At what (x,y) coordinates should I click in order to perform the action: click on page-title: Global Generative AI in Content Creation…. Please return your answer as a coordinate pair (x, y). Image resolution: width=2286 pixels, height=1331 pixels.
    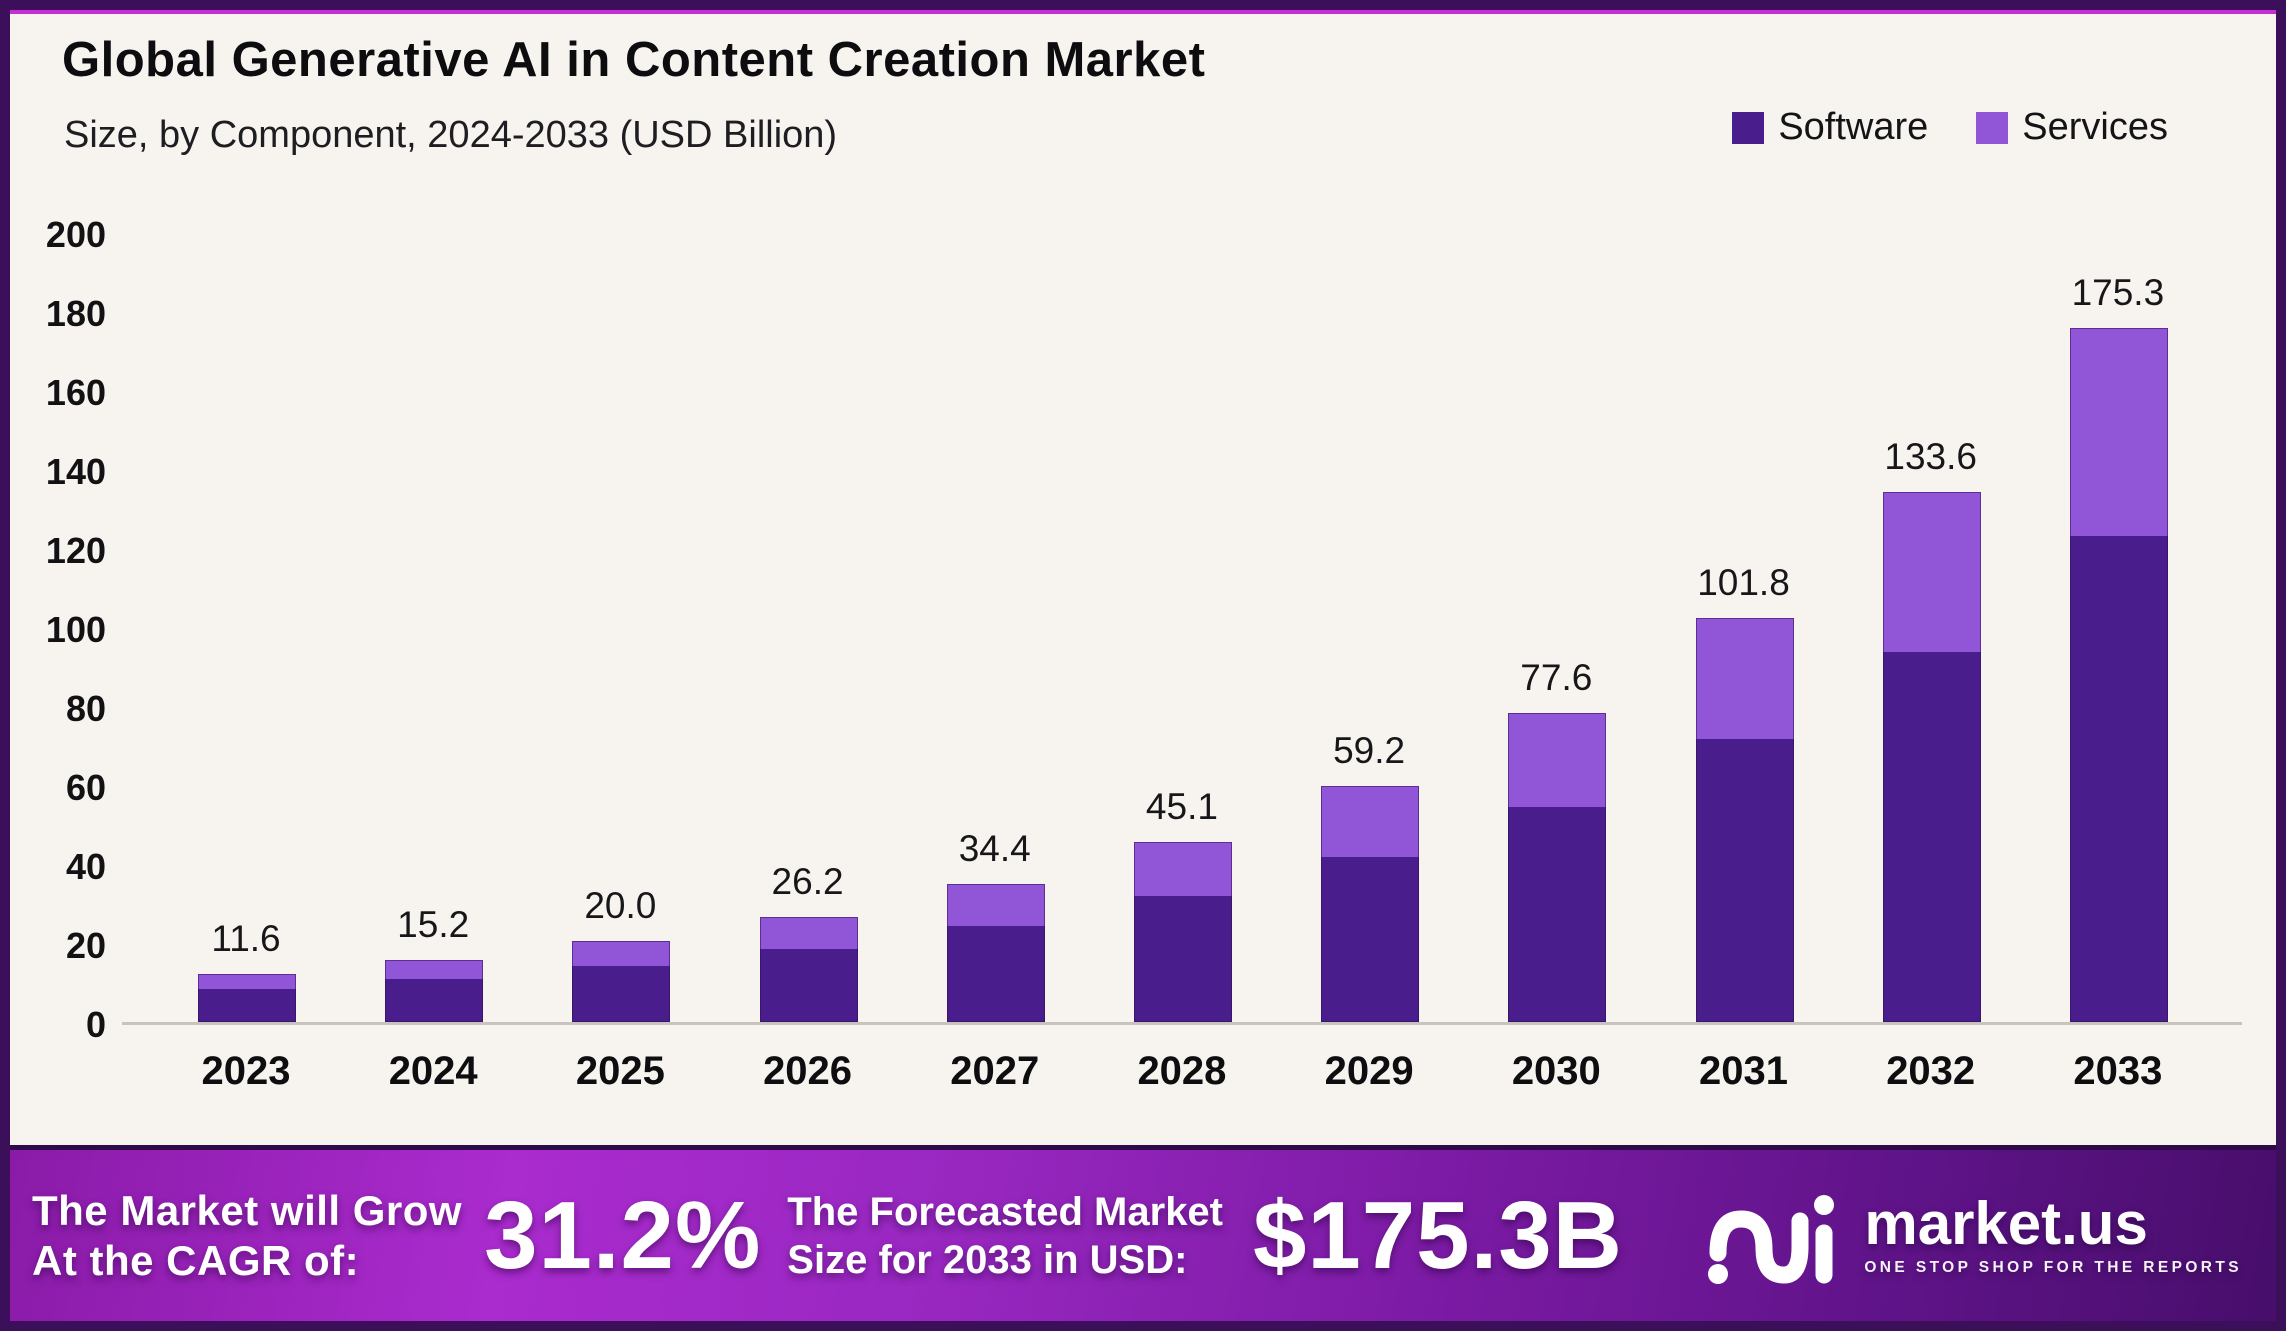
    Looking at the image, I should click on (634, 60).